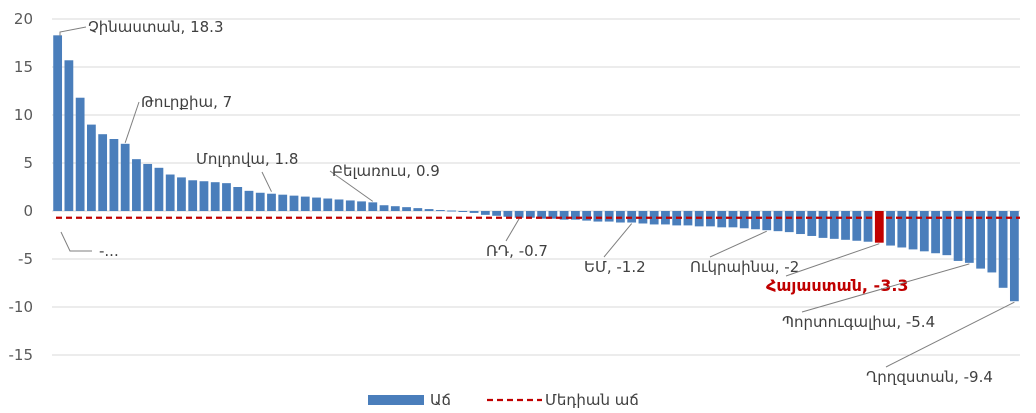 The image size is (1036, 413). What do you see at coordinates (25, 259) in the screenshot?
I see `y-tick-label: -5` at bounding box center [25, 259].